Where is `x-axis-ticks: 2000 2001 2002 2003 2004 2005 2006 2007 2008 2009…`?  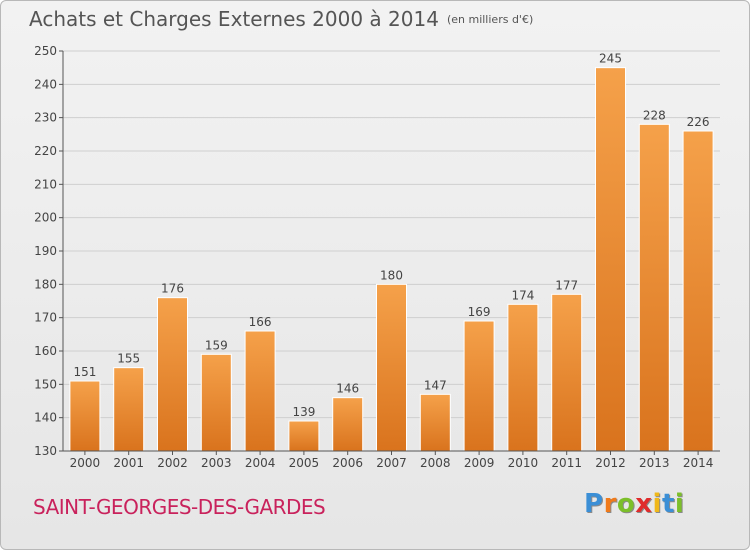 x-axis-ticks: 2000 2001 2002 2003 2004 2005 2006 2007 2008 2009… is located at coordinates (392, 460).